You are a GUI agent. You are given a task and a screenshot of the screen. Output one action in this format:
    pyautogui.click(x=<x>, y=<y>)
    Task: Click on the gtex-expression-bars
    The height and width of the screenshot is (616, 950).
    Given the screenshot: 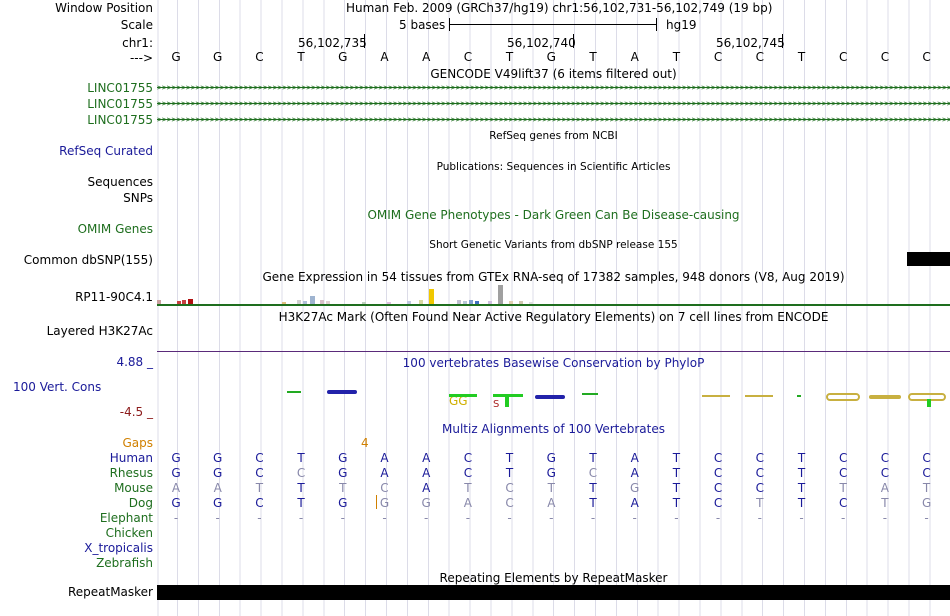 What is the action you would take?
    pyautogui.click(x=553, y=294)
    